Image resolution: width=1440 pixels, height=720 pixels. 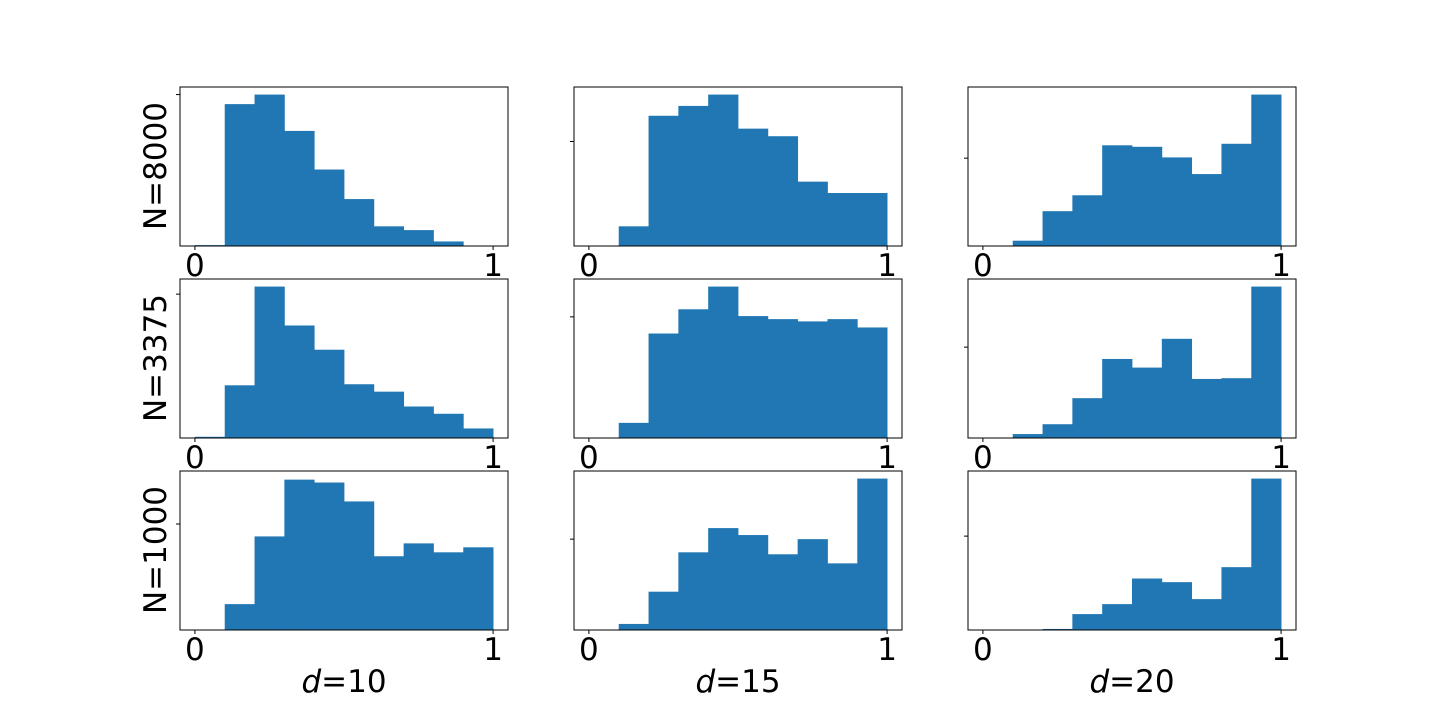 I want to click on row-label-n3375: N=3375, so click(x=156, y=358).